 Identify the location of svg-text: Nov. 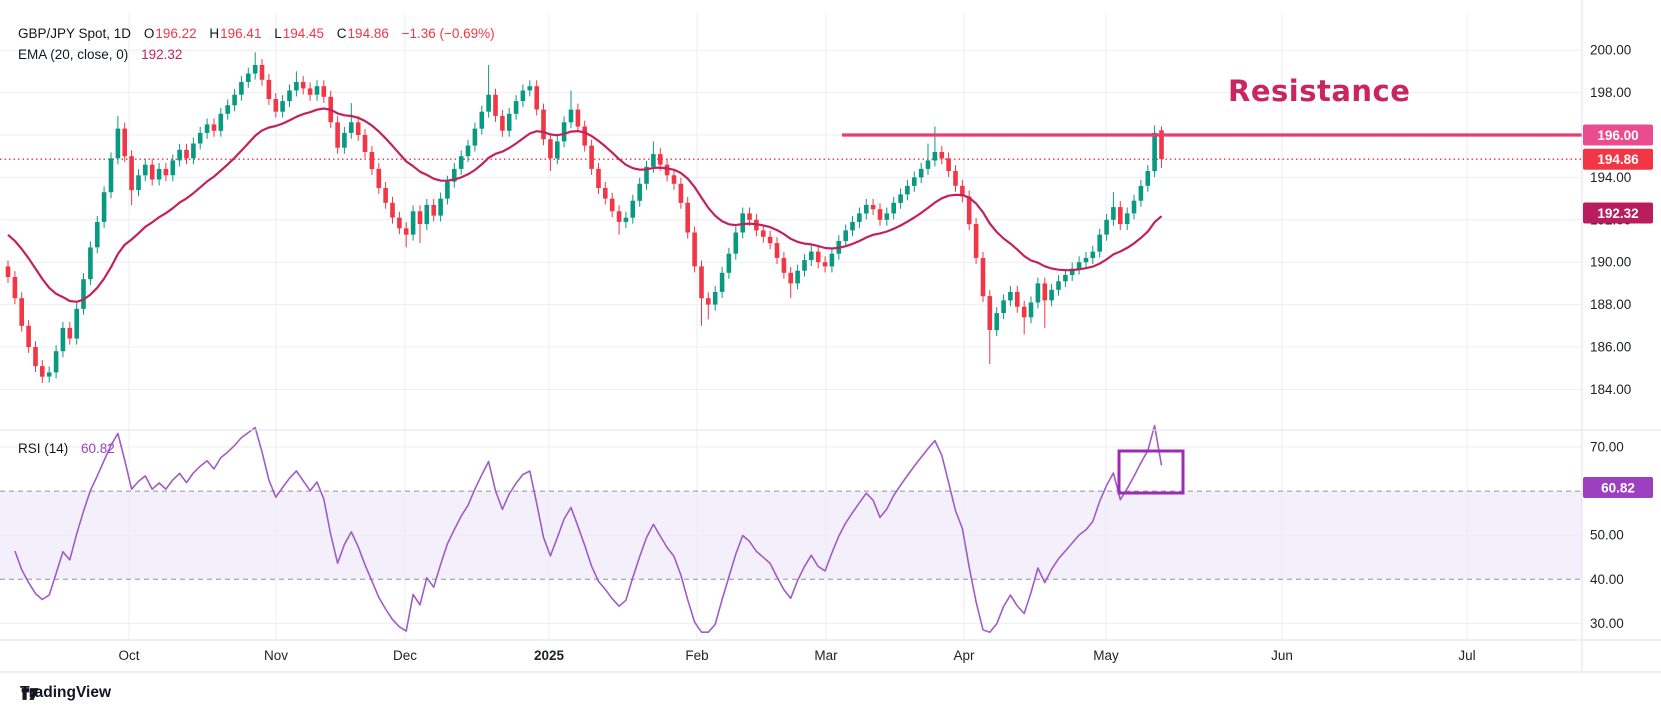
(276, 655).